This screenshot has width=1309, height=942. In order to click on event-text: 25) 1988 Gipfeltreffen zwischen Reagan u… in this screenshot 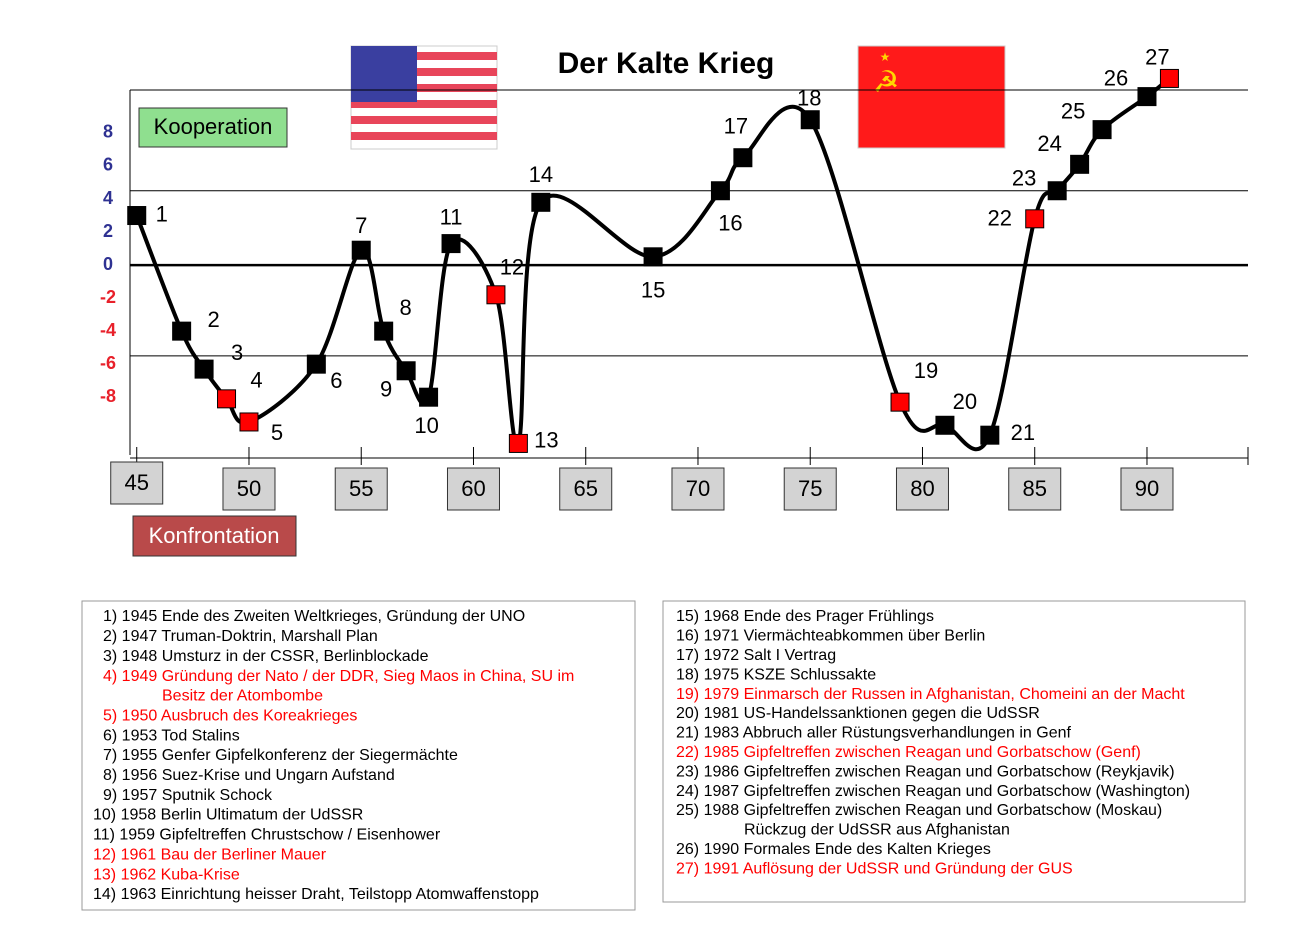, I will do `click(919, 810)`.